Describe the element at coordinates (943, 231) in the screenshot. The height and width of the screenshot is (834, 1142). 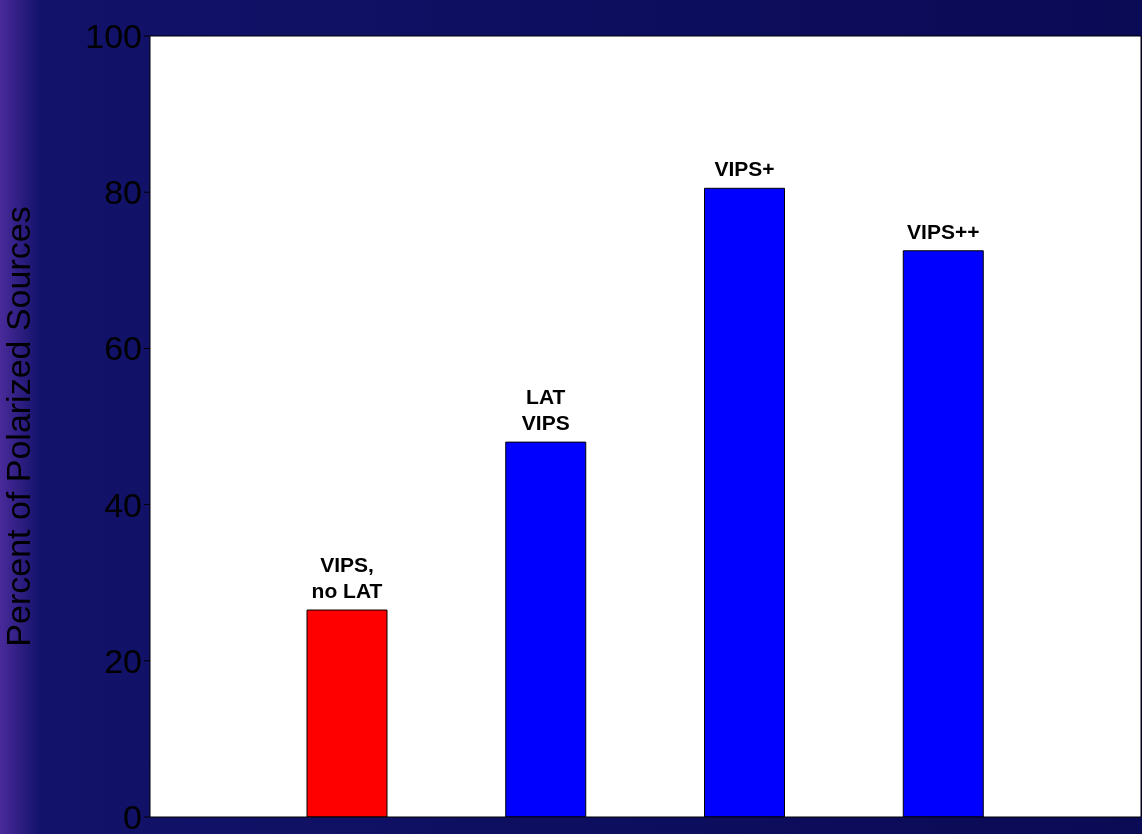
I see `x-tick-label: VIPS++` at that location.